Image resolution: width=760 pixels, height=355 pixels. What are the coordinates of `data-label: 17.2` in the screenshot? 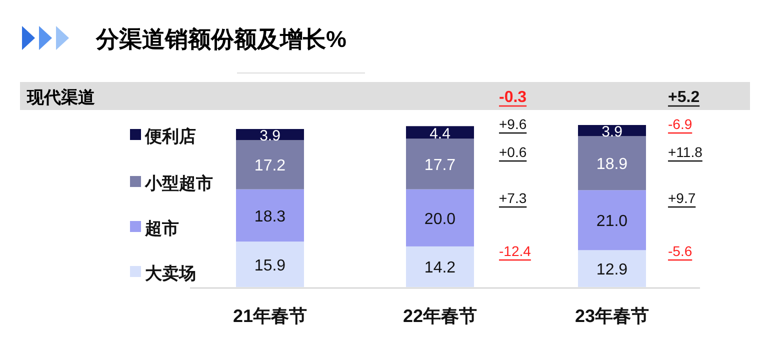 It's located at (270, 166).